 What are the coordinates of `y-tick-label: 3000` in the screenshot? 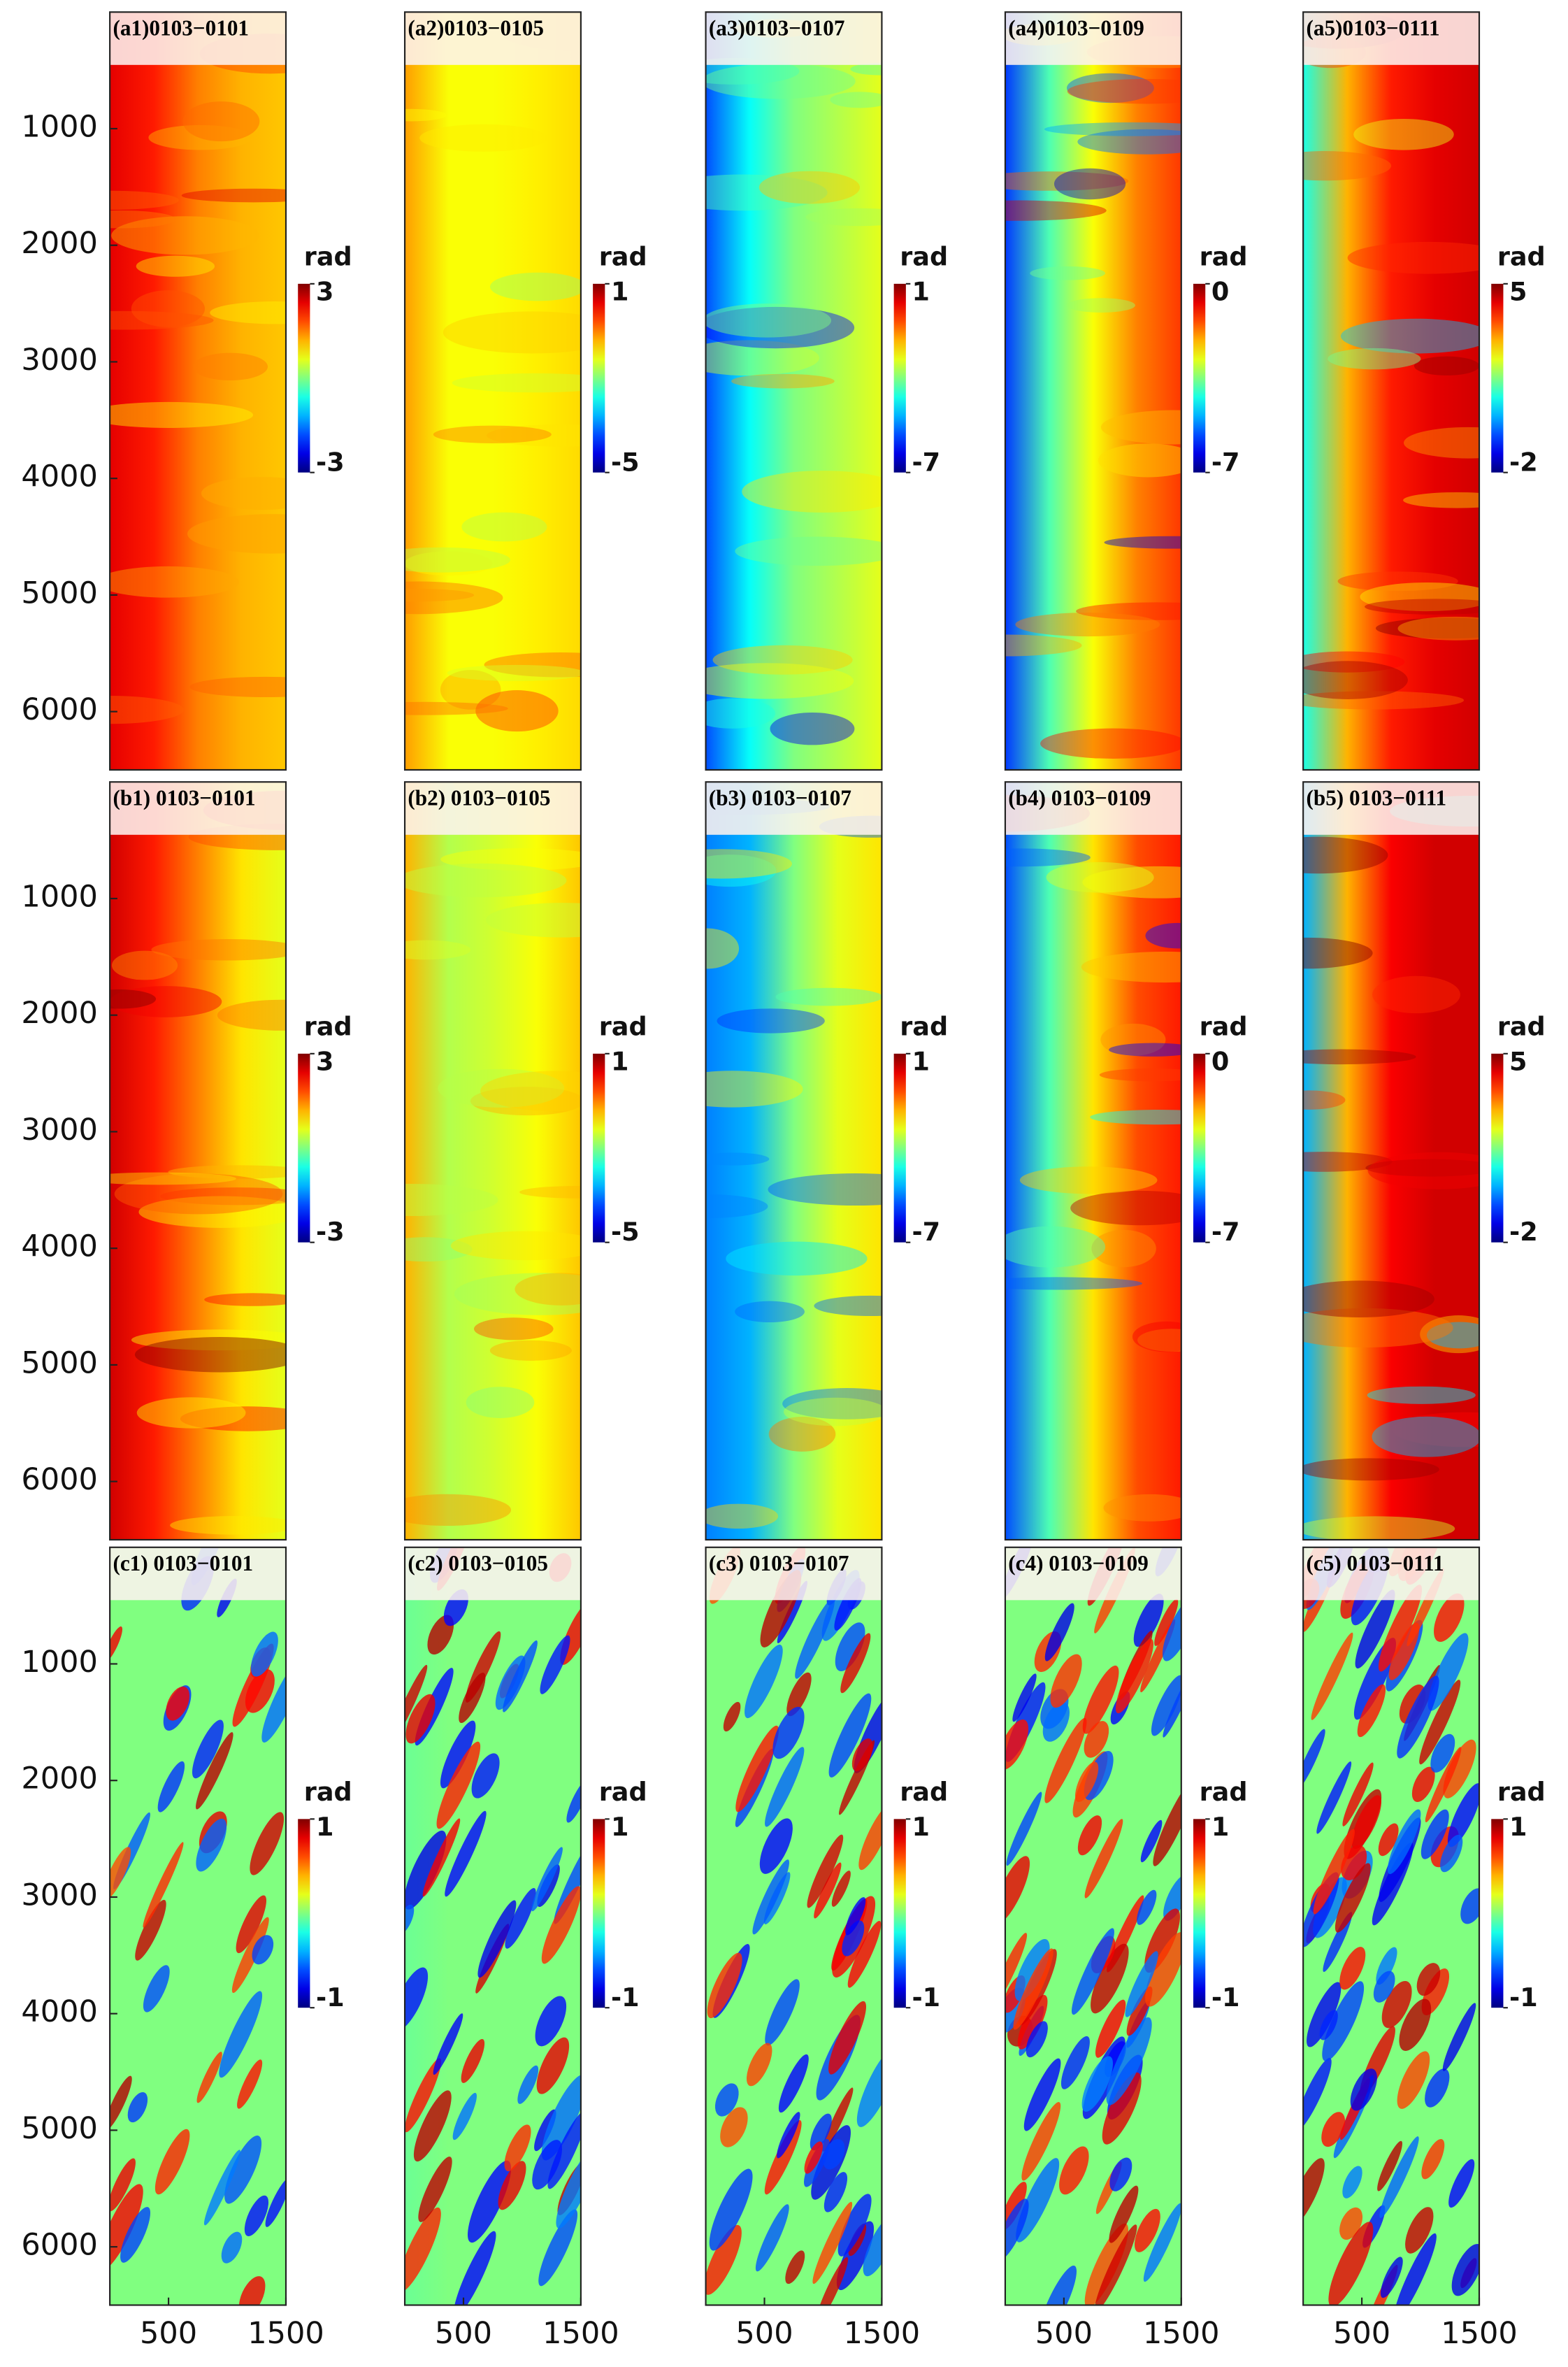 It's located at (59, 1130).